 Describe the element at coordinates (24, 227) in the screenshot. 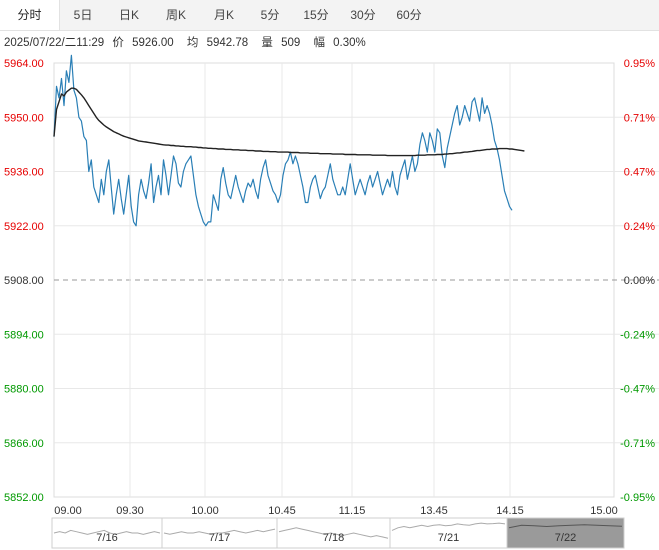

I see `y-tick-label: 5922.00` at that location.